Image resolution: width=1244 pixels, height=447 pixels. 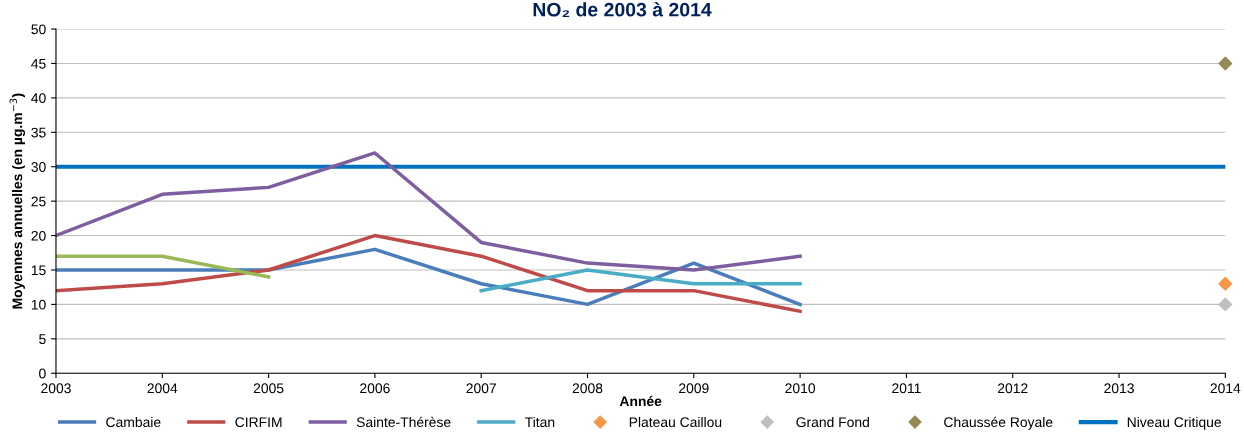 What do you see at coordinates (38, 167) in the screenshot?
I see `y-tick-label: 30` at bounding box center [38, 167].